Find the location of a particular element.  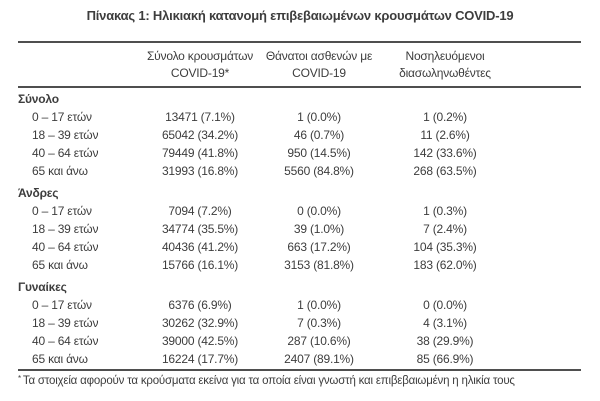

intubated-cell: 7 (2.4%) is located at coordinates (445, 229).